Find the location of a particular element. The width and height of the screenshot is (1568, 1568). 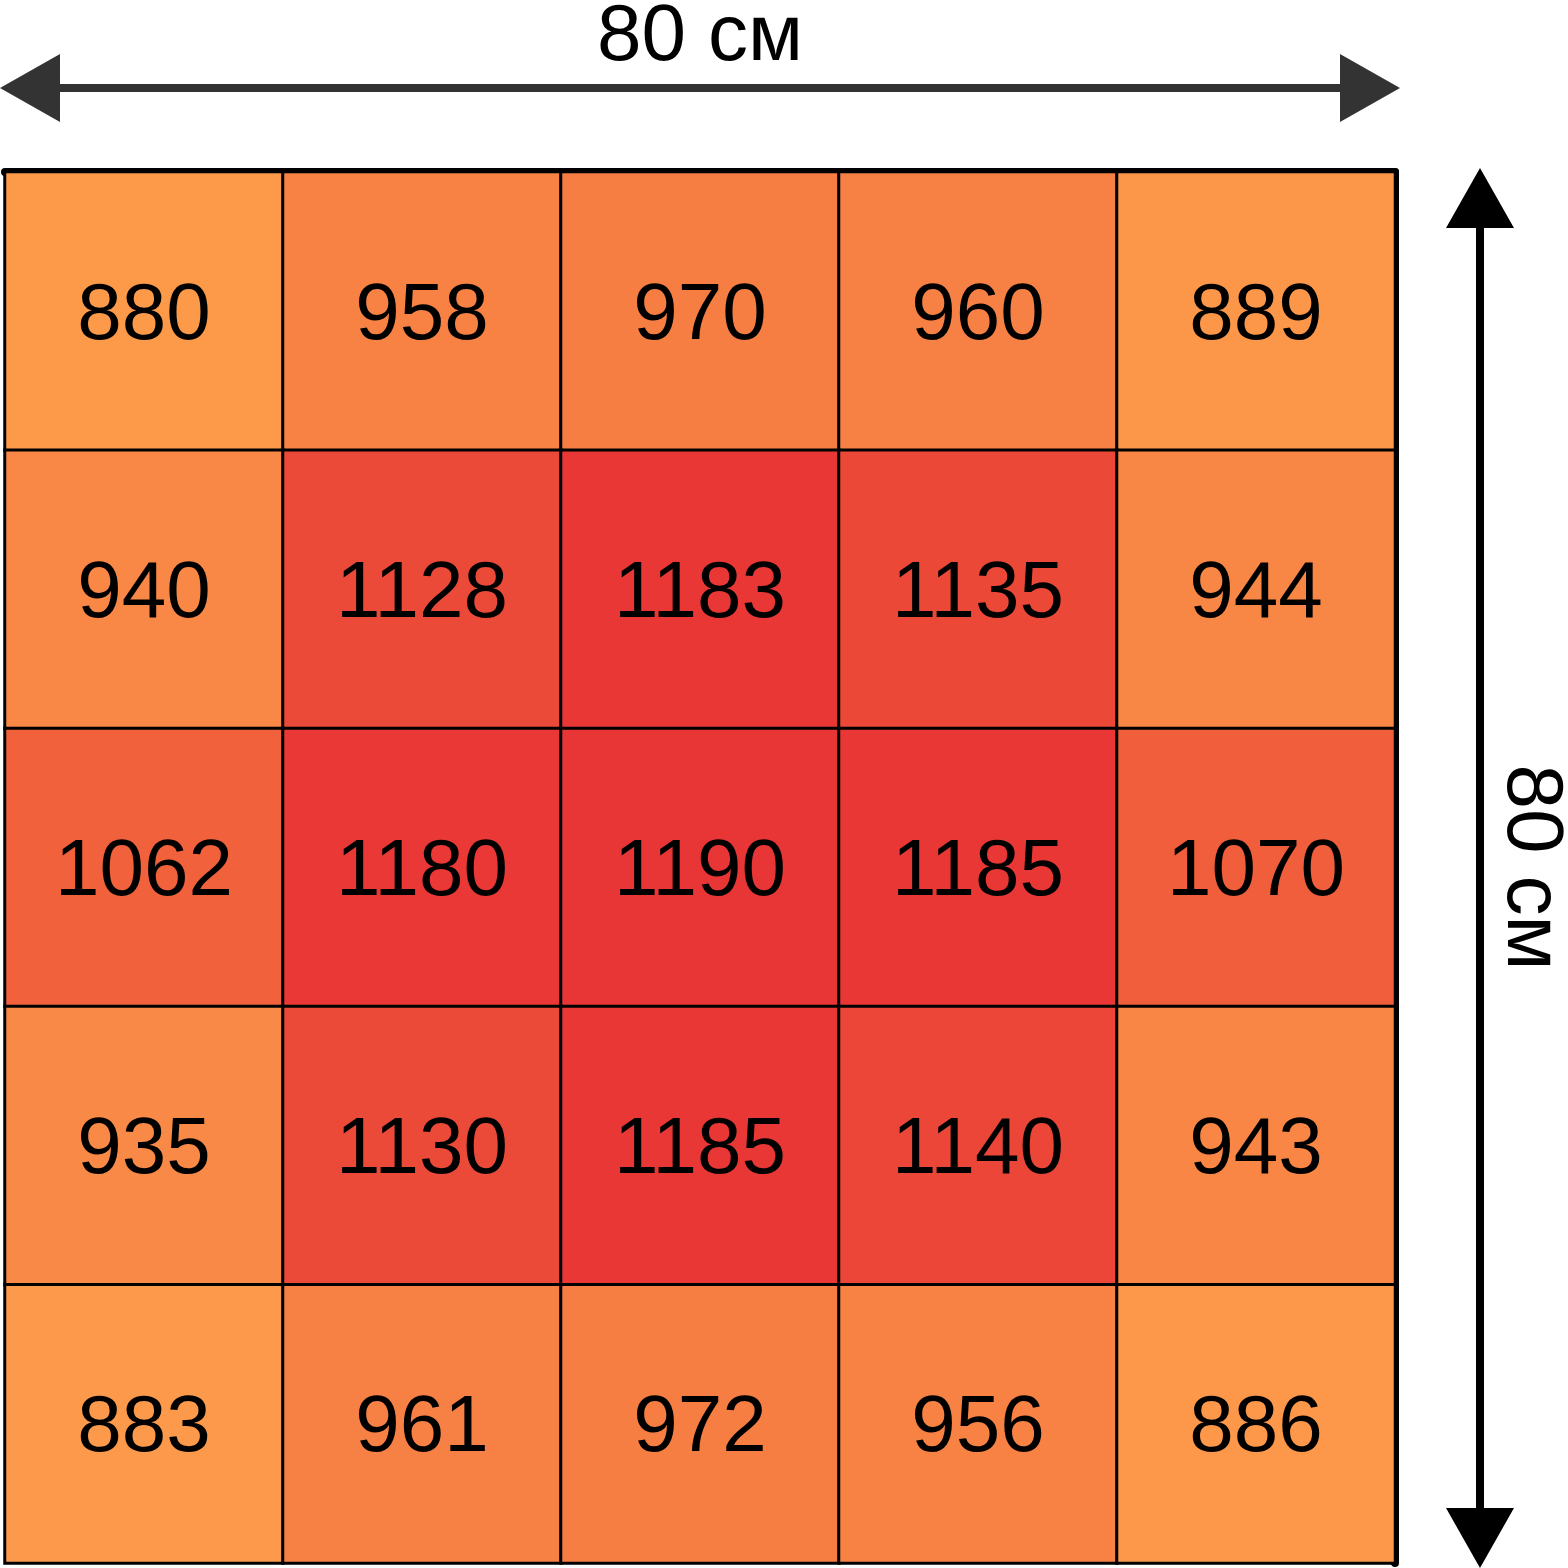

data-label: 1070 is located at coordinates (1256, 867).